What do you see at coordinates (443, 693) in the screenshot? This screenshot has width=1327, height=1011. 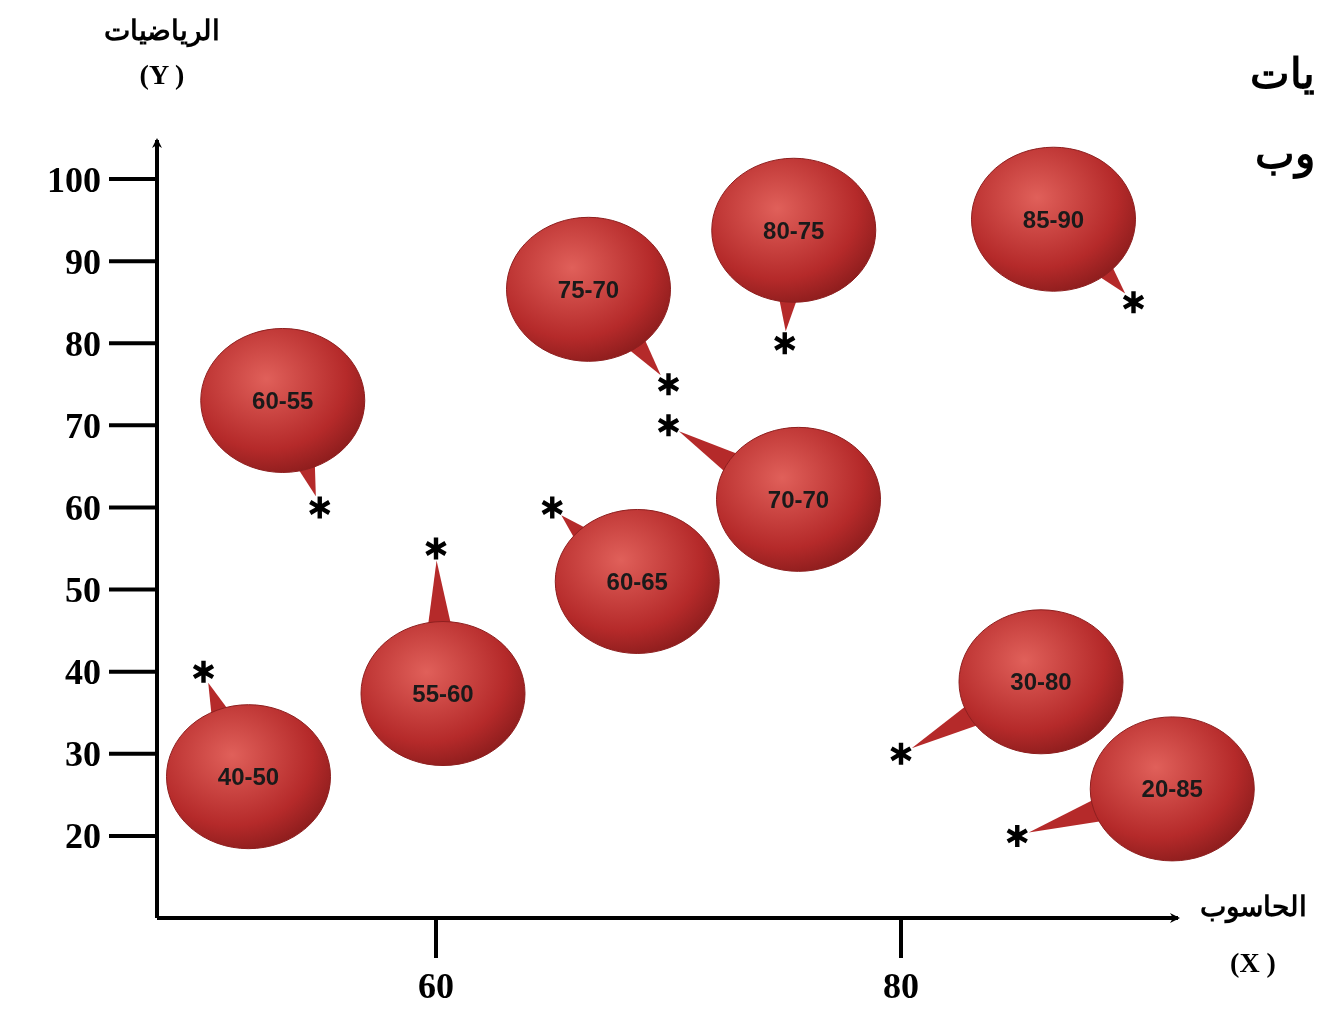 I see `annotation: 55-60` at bounding box center [443, 693].